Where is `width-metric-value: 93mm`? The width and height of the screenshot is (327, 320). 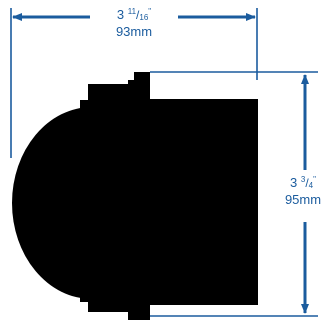 width-metric-value: 93mm is located at coordinates (134, 31).